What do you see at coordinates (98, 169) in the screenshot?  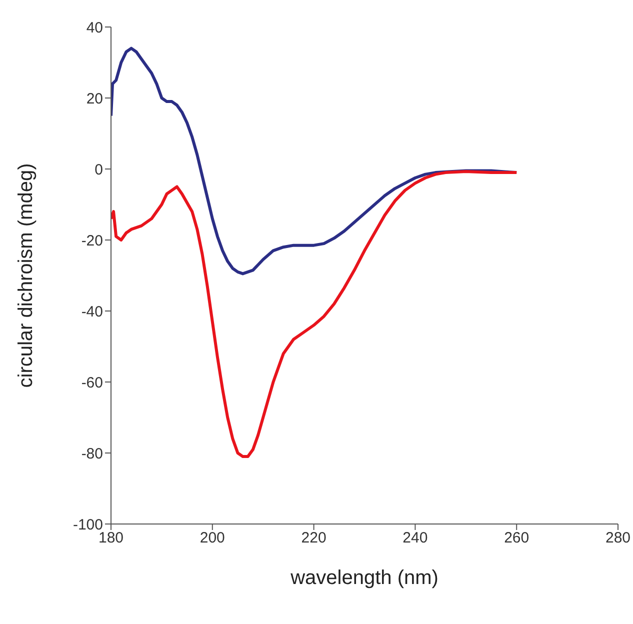 I see `y-tick-label: 0` at bounding box center [98, 169].